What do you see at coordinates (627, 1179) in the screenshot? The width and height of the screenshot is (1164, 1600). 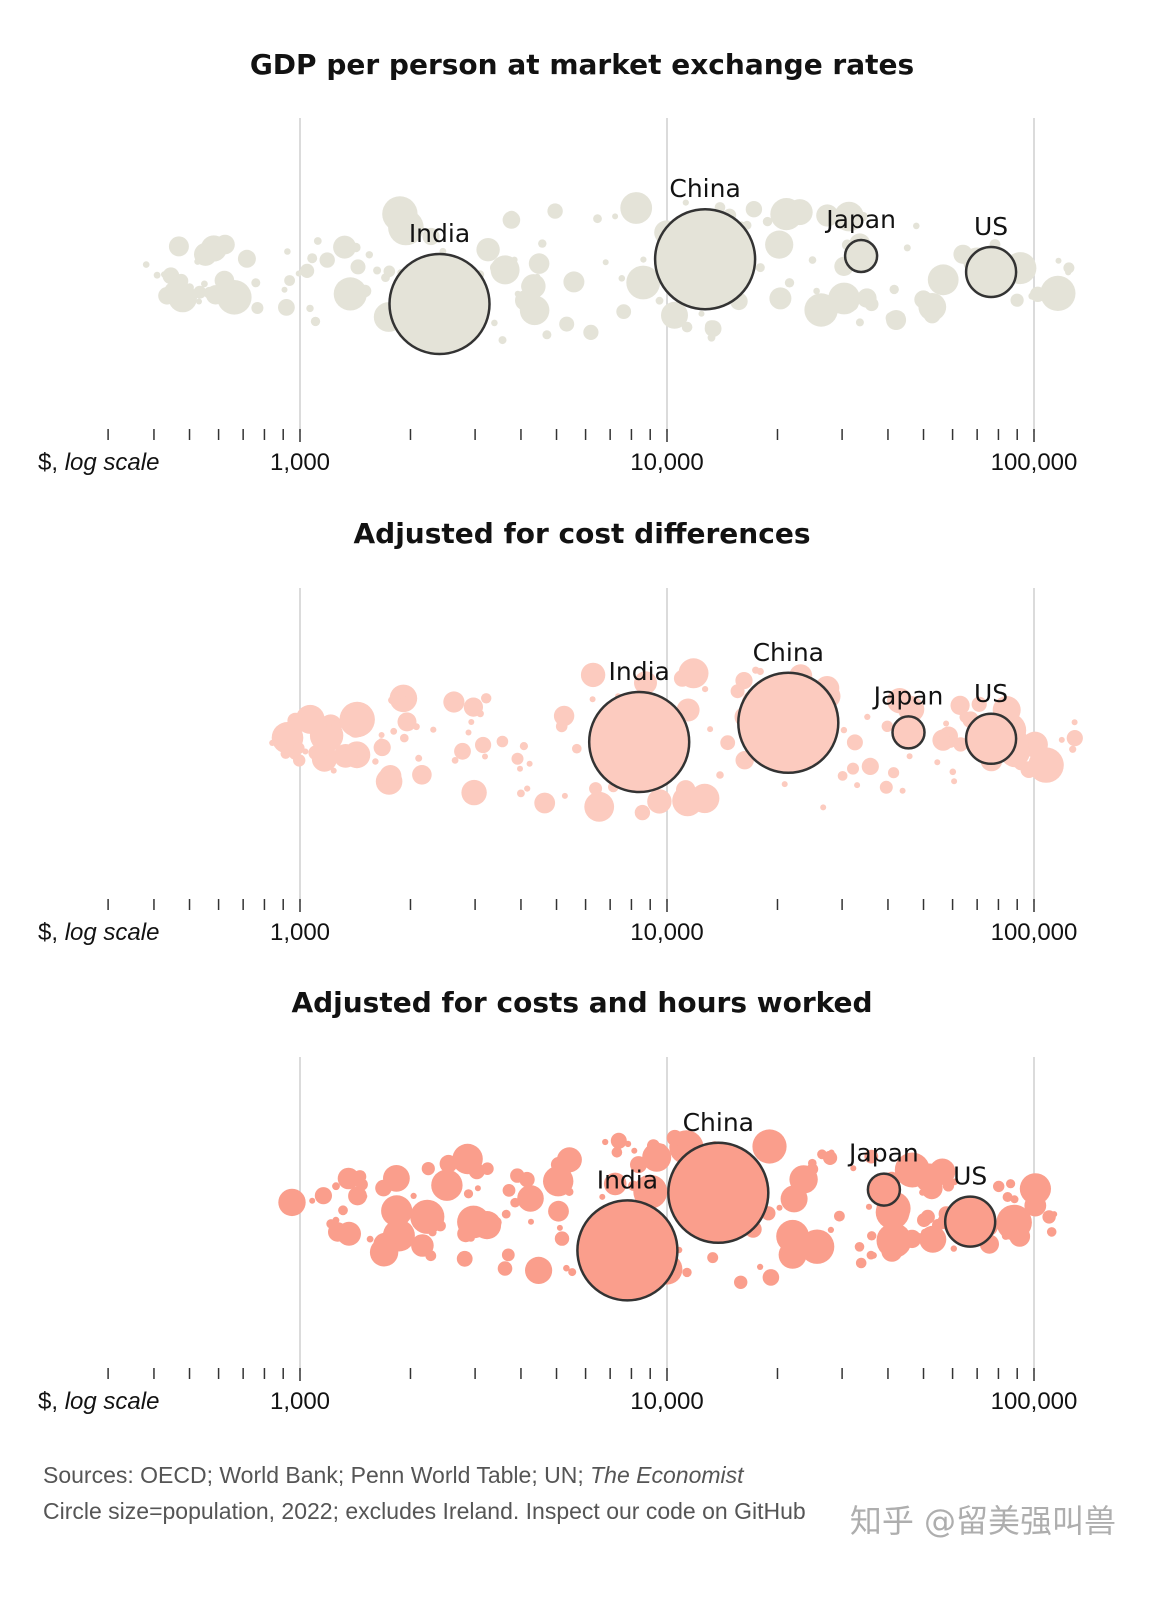 I see `country-label-india: India` at bounding box center [627, 1179].